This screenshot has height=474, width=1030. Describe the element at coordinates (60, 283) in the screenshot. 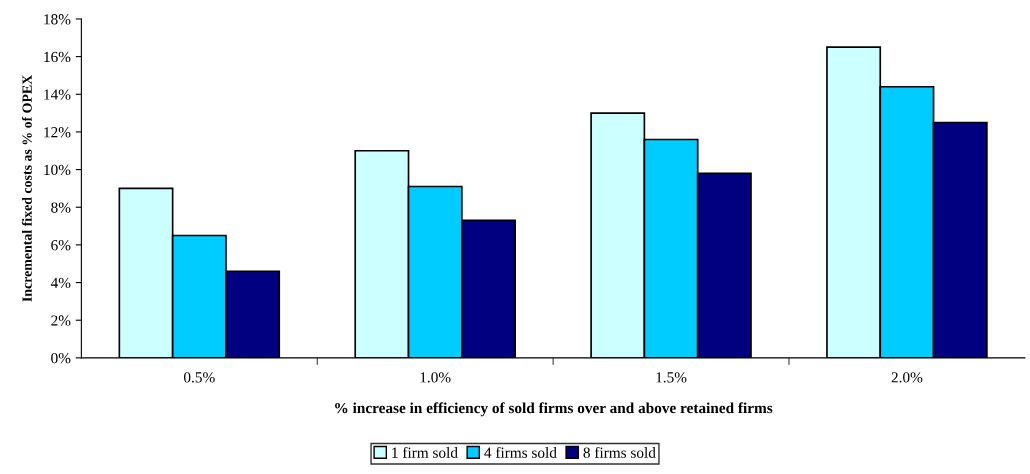

I see `y-tick-label: 4%` at that location.